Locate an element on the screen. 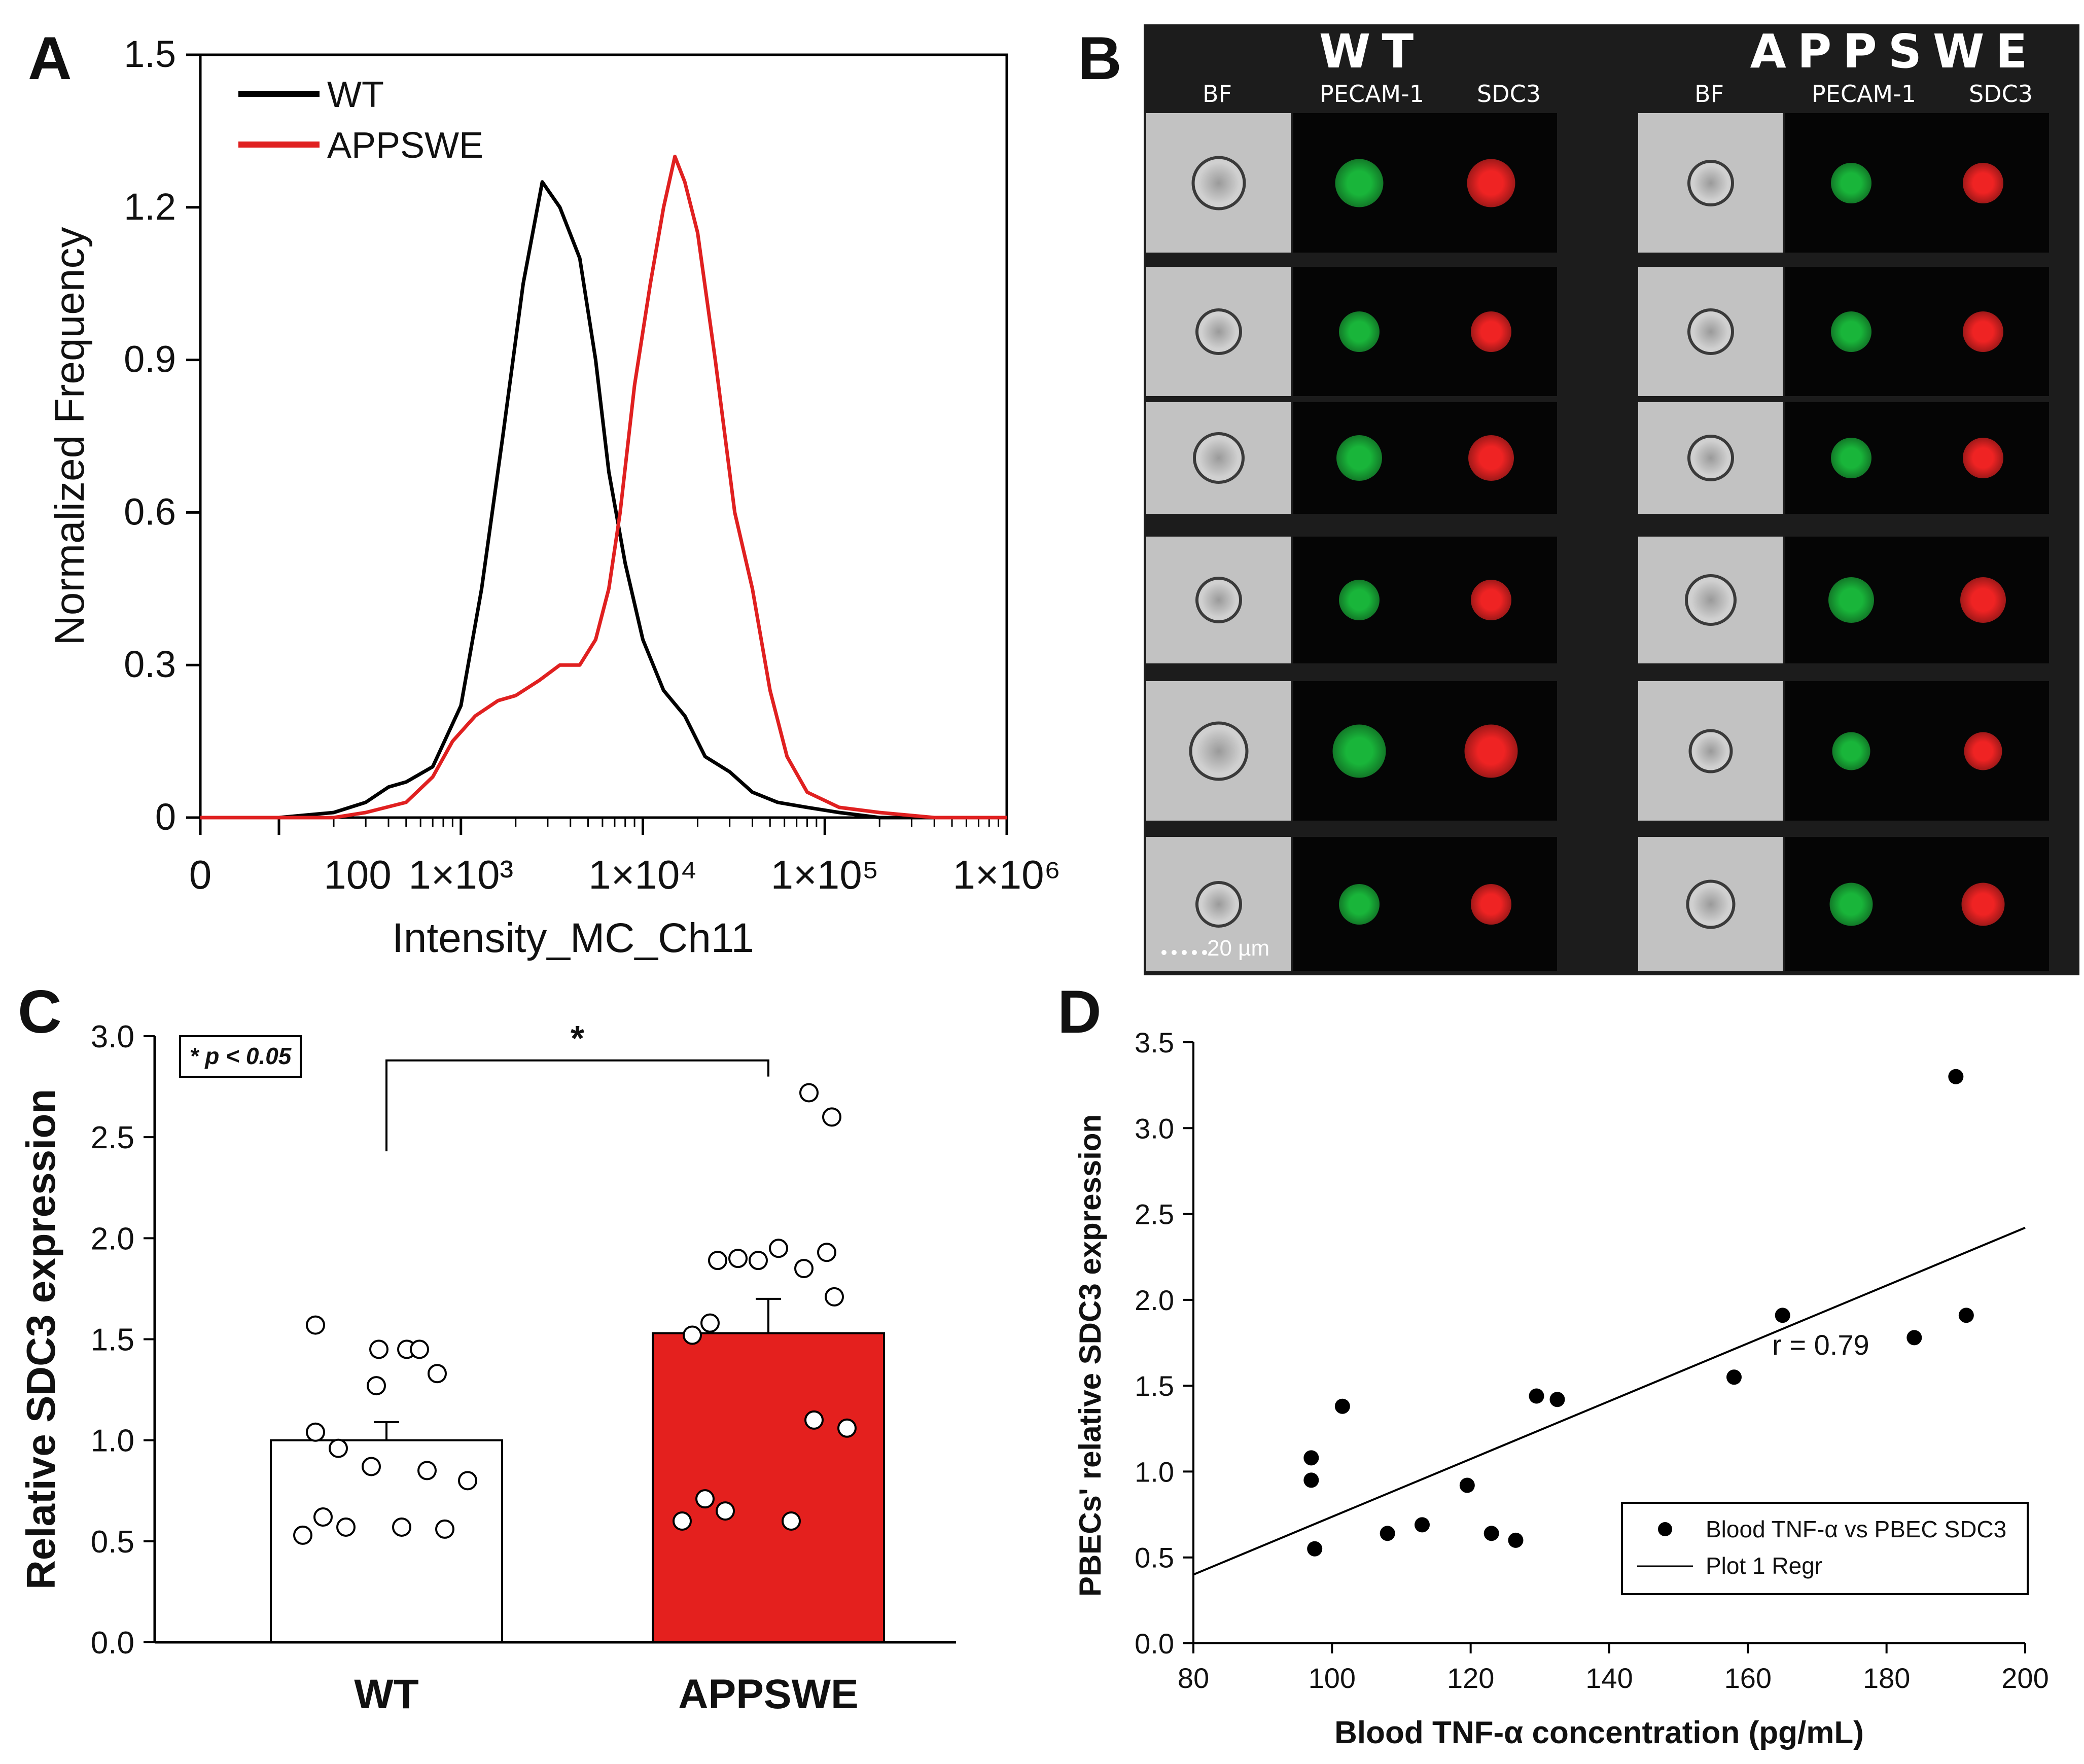  column-header-sdc3-appswe: SDC3 is located at coordinates (2001, 94).